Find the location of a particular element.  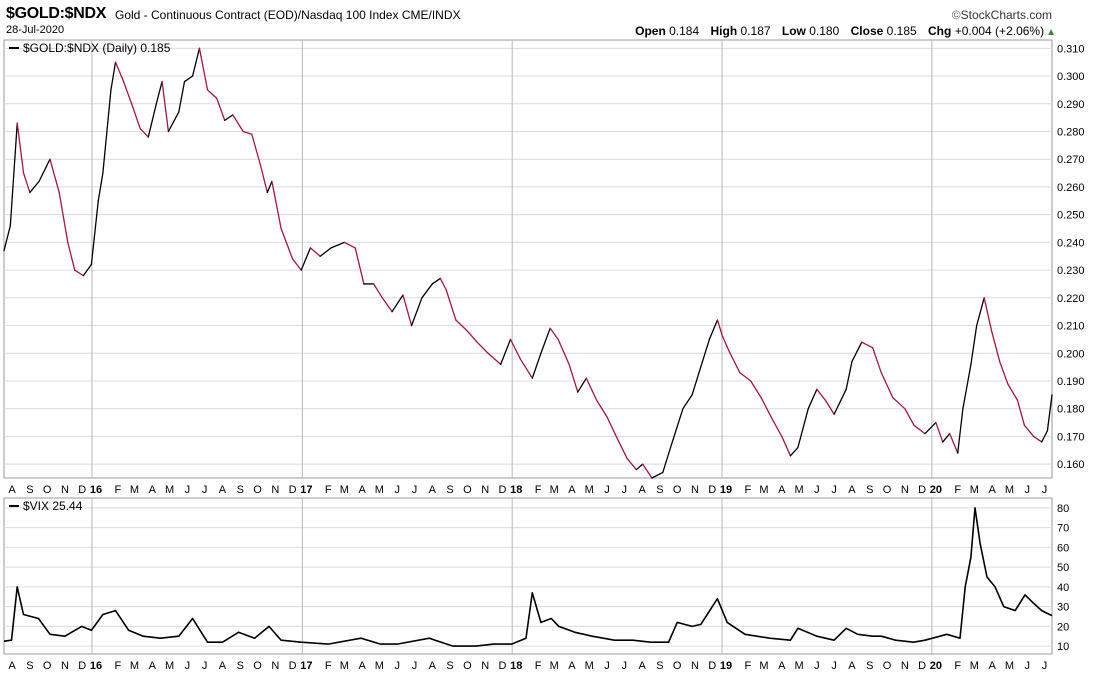

chg-label: Chg is located at coordinates (940, 31).